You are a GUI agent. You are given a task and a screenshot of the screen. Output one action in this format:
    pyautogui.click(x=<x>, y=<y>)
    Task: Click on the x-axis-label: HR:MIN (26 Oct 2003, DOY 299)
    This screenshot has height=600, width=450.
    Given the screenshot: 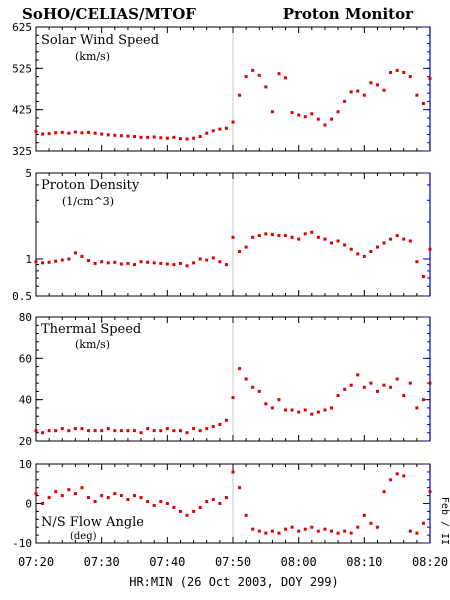 What is the action you would take?
    pyautogui.click(x=234, y=582)
    